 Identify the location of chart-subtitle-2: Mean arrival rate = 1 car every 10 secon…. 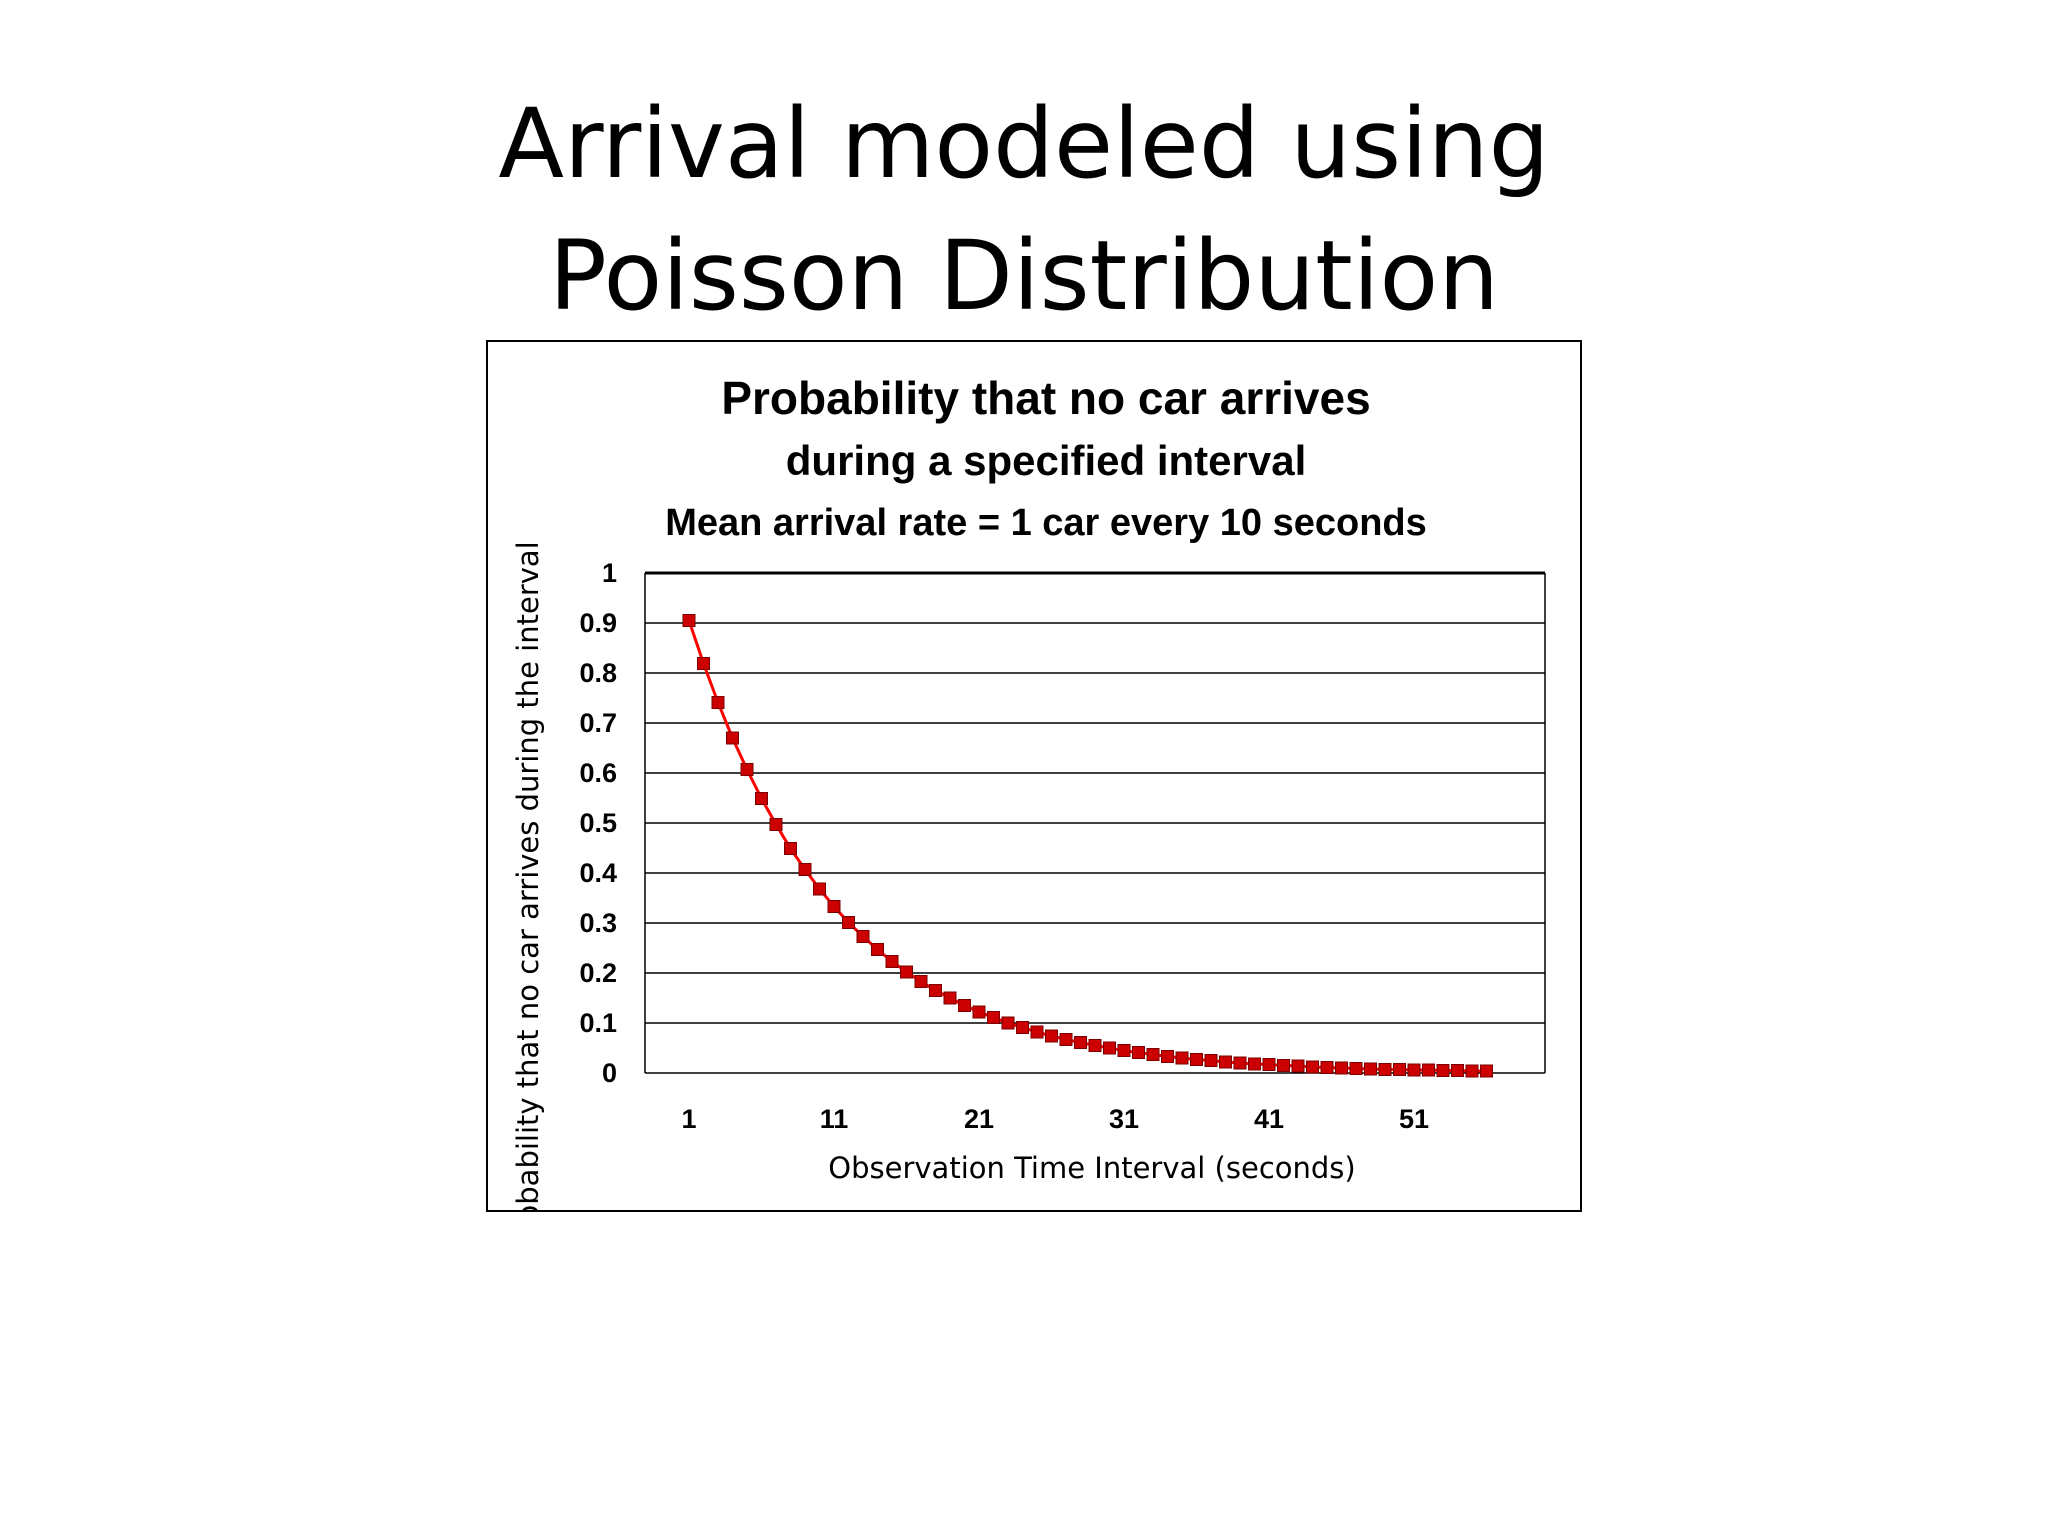
(1046, 523).